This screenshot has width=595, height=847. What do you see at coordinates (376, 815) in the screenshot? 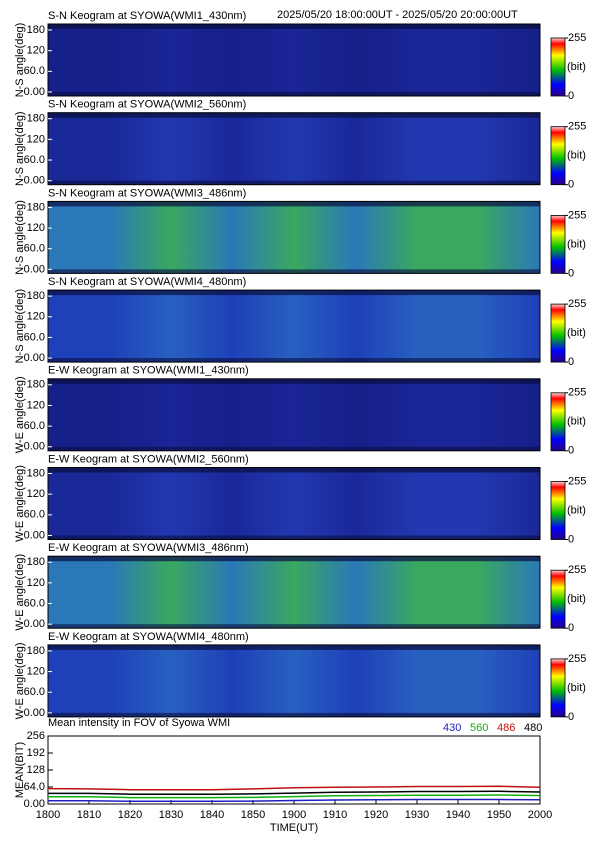
I see `x-tick-label: 1920` at bounding box center [376, 815].